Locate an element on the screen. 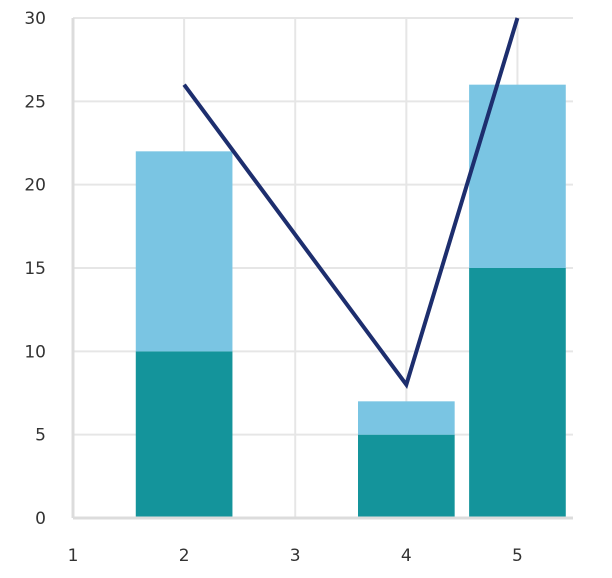 This screenshot has width=612, height=578. y-tick-label: 5 is located at coordinates (40, 436).